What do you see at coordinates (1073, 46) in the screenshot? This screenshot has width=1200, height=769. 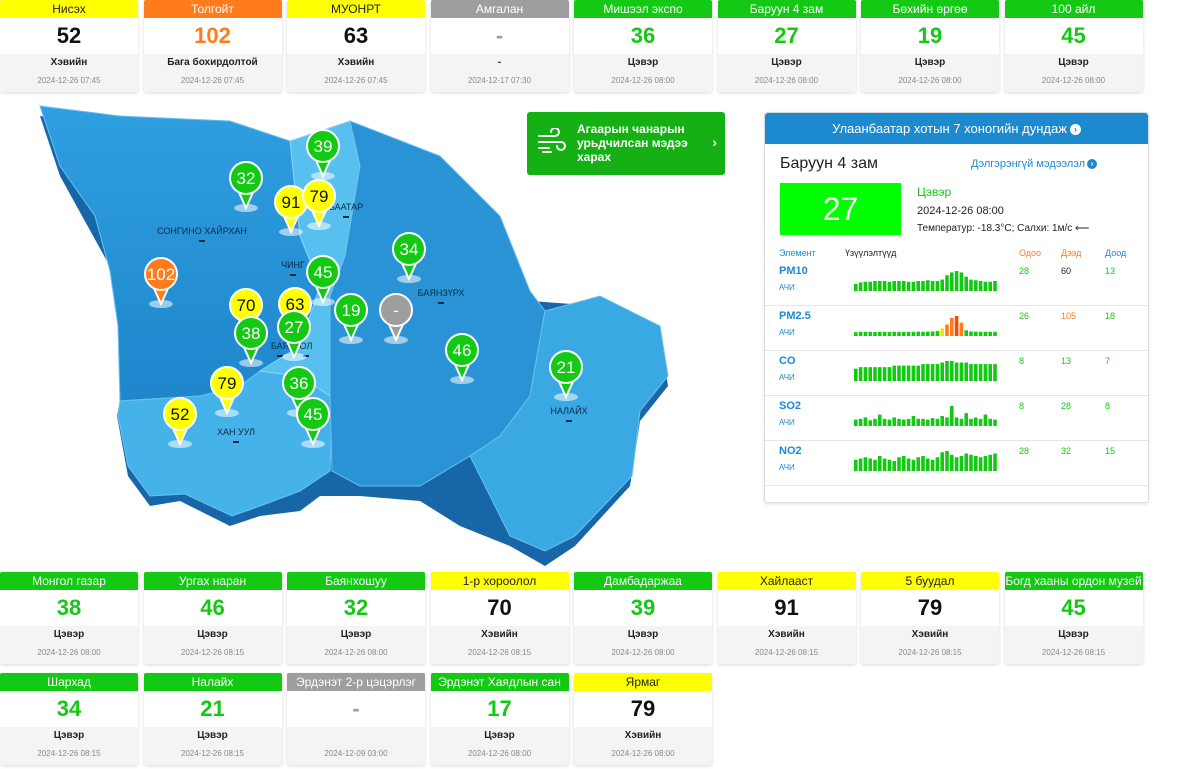 I see `station-card: 100 айл 45 Цэвэр 2024-12-26 08:00` at bounding box center [1073, 46].